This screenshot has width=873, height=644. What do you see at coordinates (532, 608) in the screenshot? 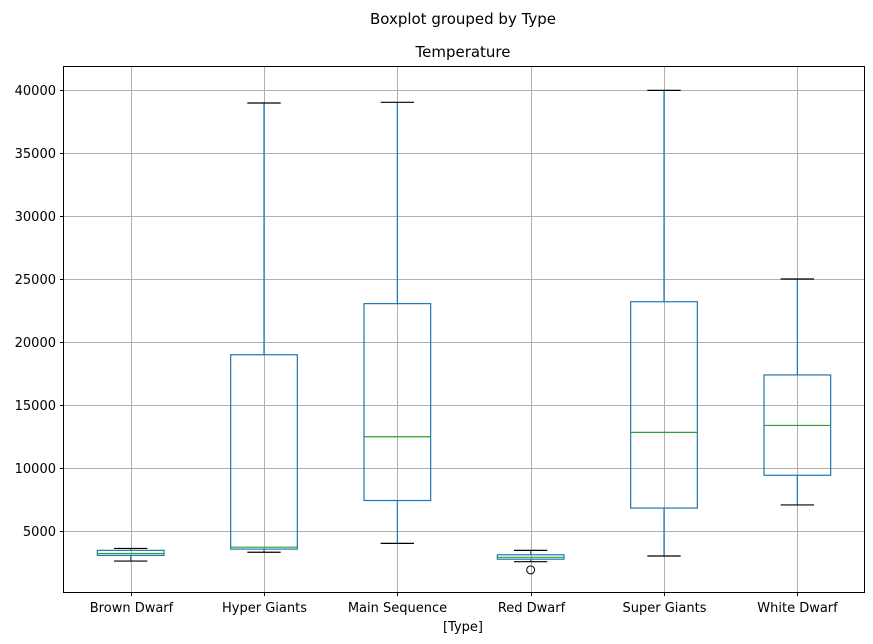
I see `x-tick-label: Red Dwarf` at bounding box center [532, 608].